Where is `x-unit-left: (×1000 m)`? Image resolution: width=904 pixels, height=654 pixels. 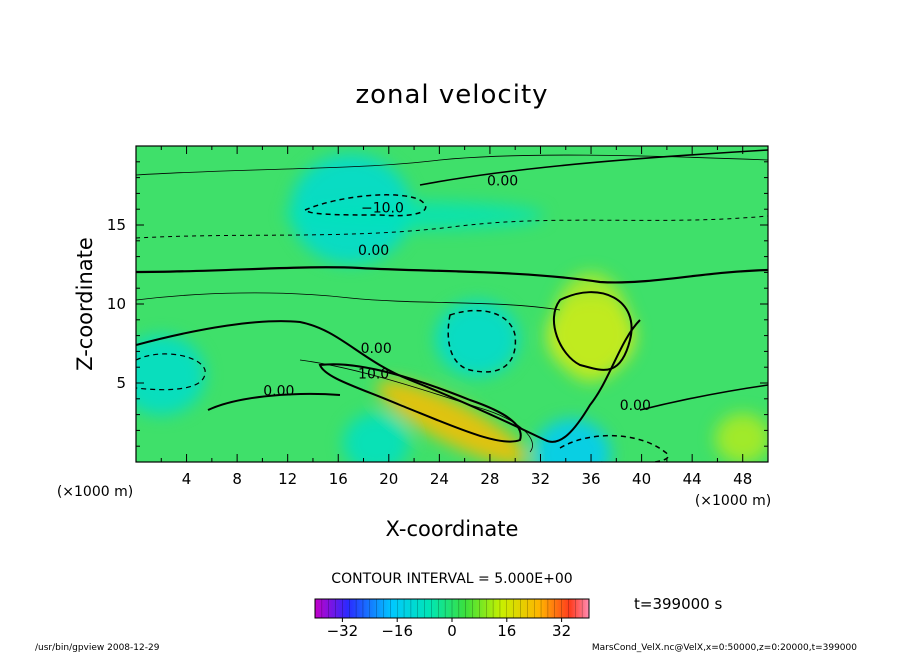
x-unit-left: (×1000 m) is located at coordinates (95, 492).